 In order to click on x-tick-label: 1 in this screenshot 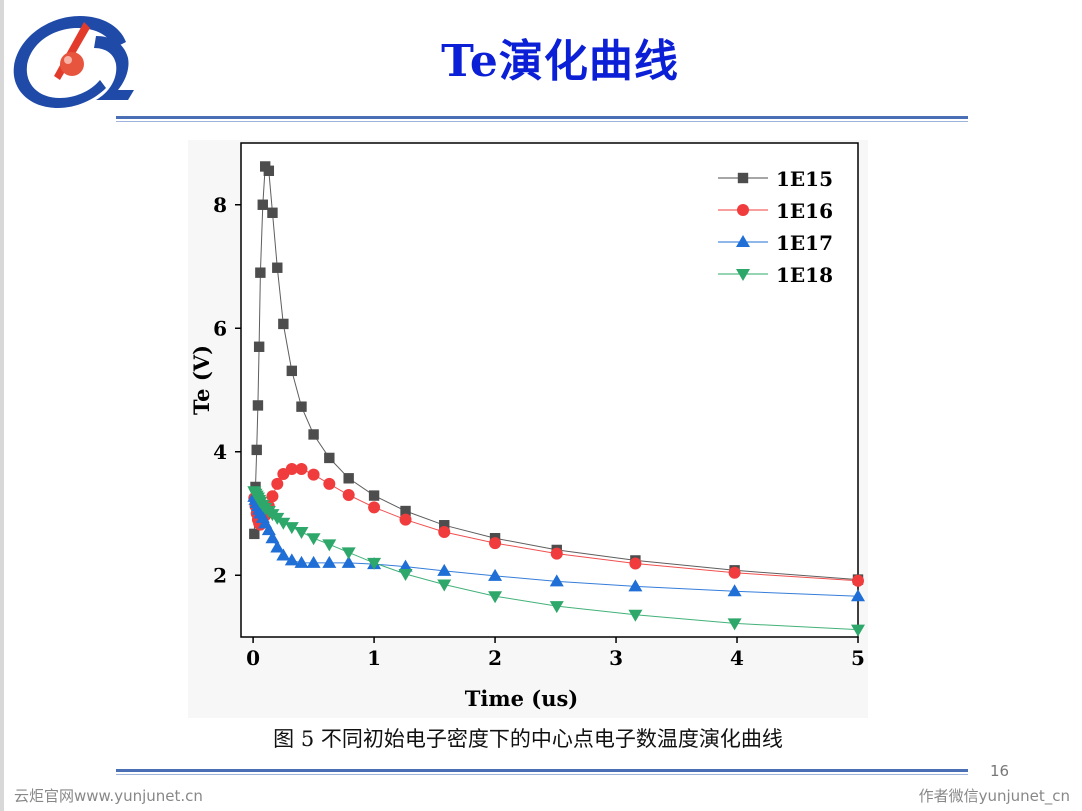, I will do `click(374, 658)`.